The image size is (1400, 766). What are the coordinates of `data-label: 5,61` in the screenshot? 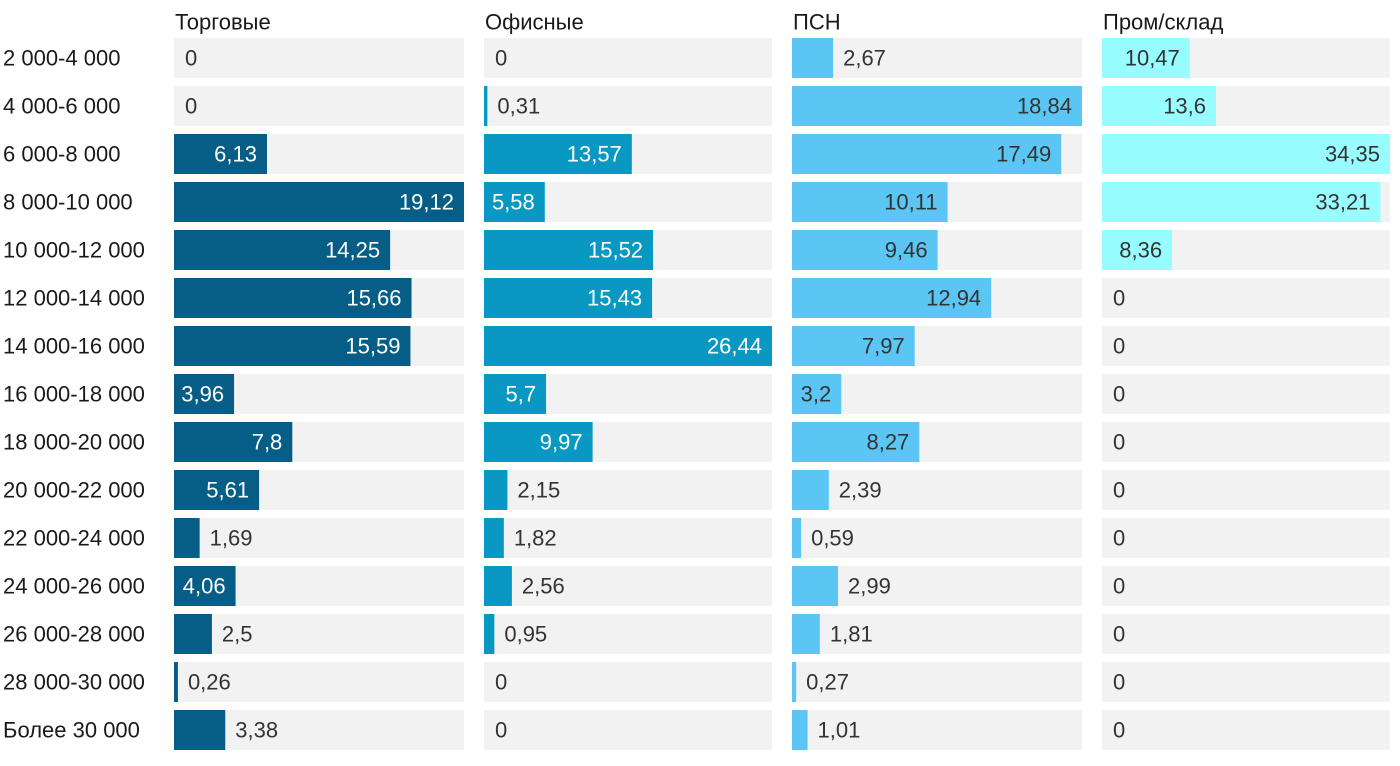 It's located at (227, 490).